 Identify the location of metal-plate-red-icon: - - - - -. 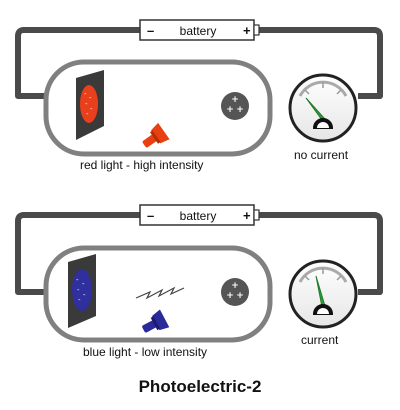
(90, 105).